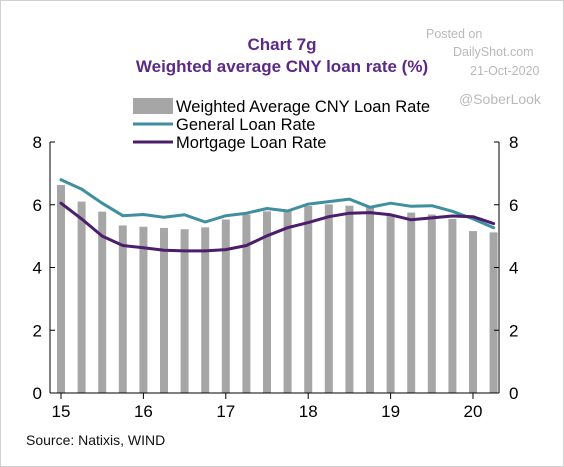 The image size is (564, 467). Describe the element at coordinates (153, 106) in the screenshot. I see `legend-swatch-bars` at that location.